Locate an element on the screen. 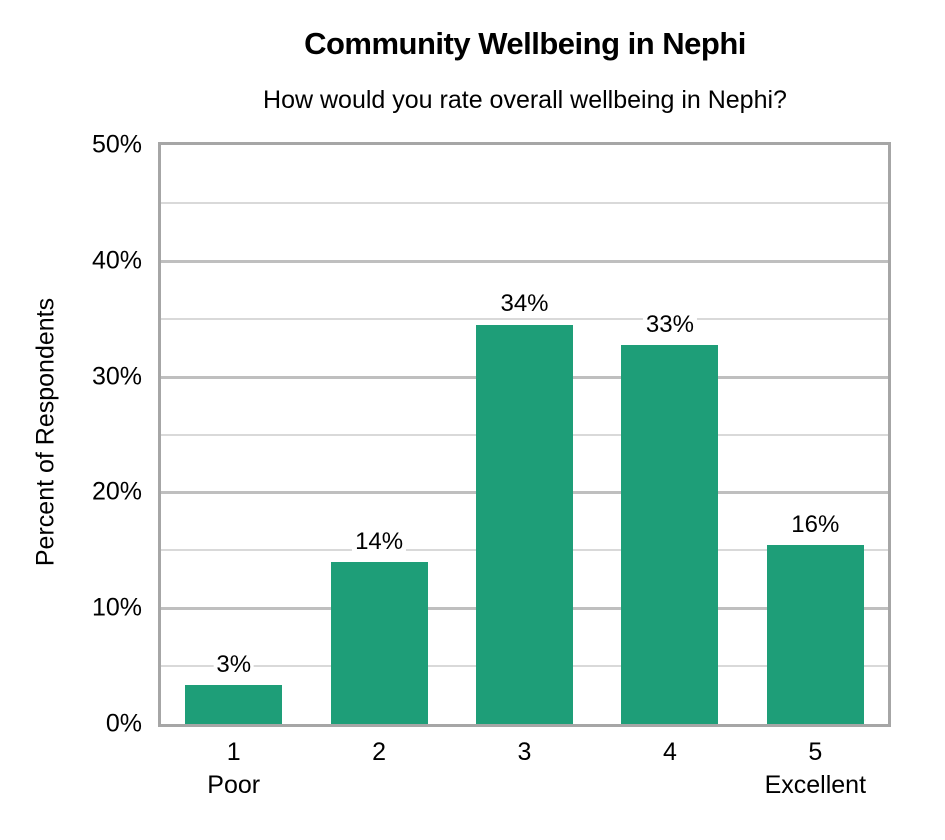  x-tick-label: 2 is located at coordinates (379, 752).